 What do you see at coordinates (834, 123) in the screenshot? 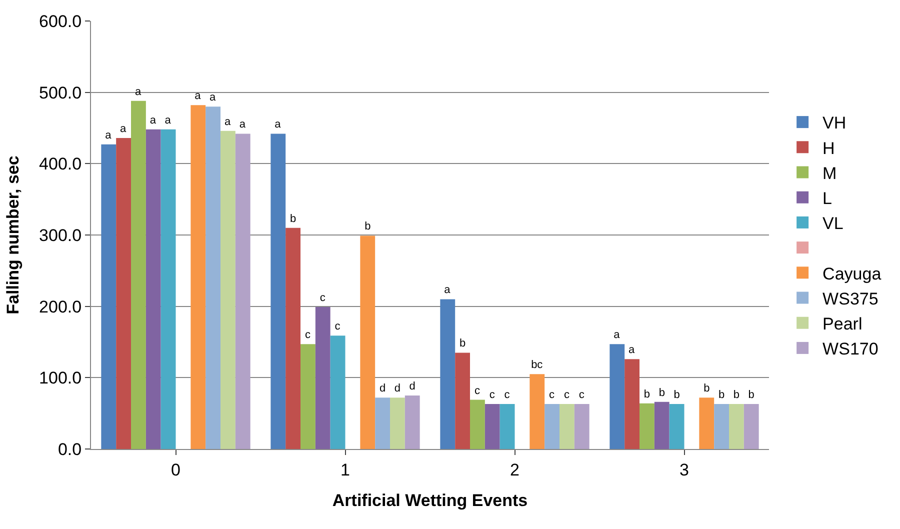
I see `legend-label: VH` at bounding box center [834, 123].